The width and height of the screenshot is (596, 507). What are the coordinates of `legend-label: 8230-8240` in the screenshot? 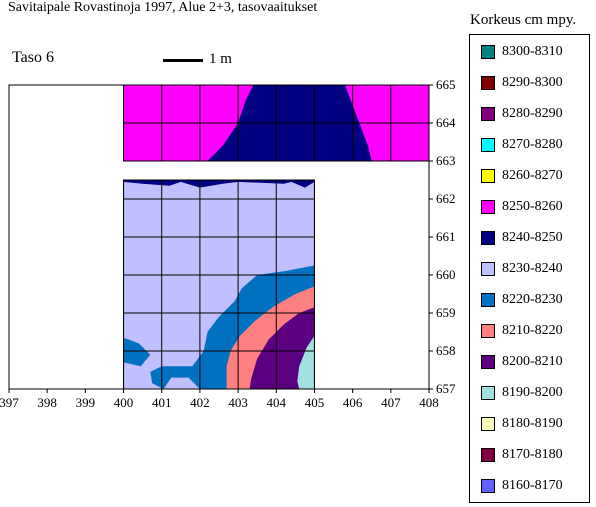 It's located at (532, 268).